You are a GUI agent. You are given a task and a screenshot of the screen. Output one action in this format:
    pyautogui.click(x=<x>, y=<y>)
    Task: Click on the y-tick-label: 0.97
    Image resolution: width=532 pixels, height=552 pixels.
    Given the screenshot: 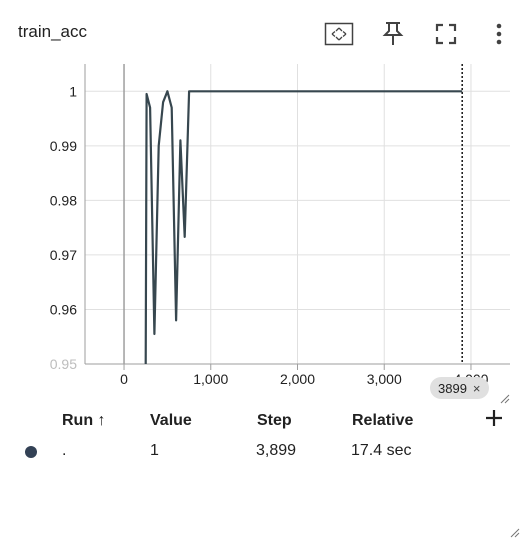 What is the action you would take?
    pyautogui.click(x=63, y=255)
    